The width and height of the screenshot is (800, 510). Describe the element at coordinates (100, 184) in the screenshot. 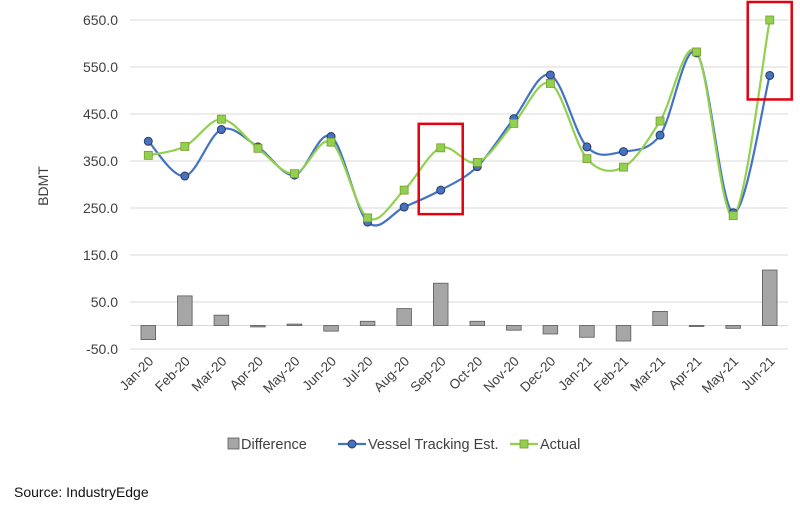

I see `y-tick-labels: 650.0 550.0 450.0 350.0 250.0 150.0 50.0 -50.0` at that location.